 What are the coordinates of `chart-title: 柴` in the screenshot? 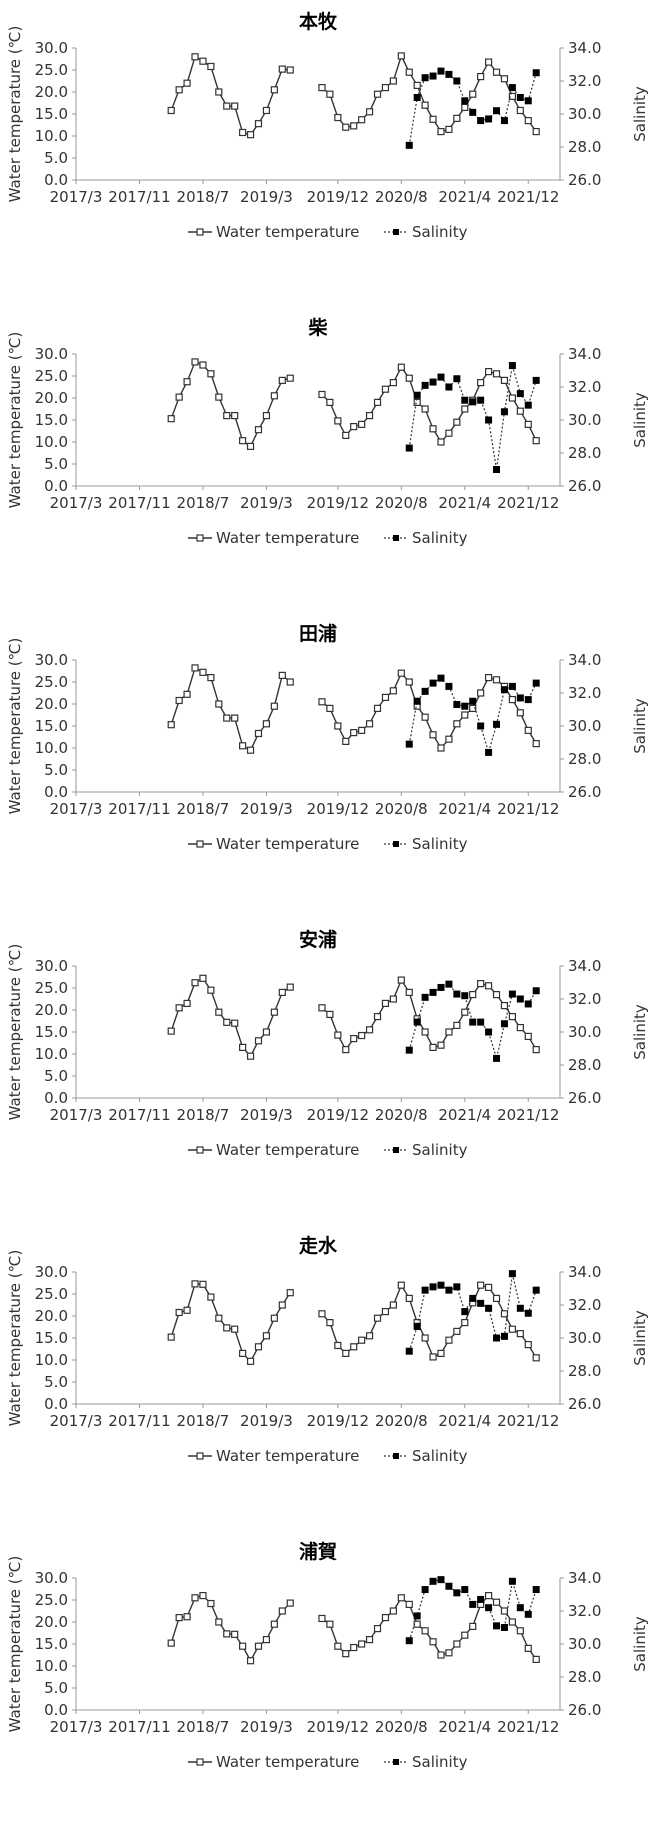 It's located at (317, 327).